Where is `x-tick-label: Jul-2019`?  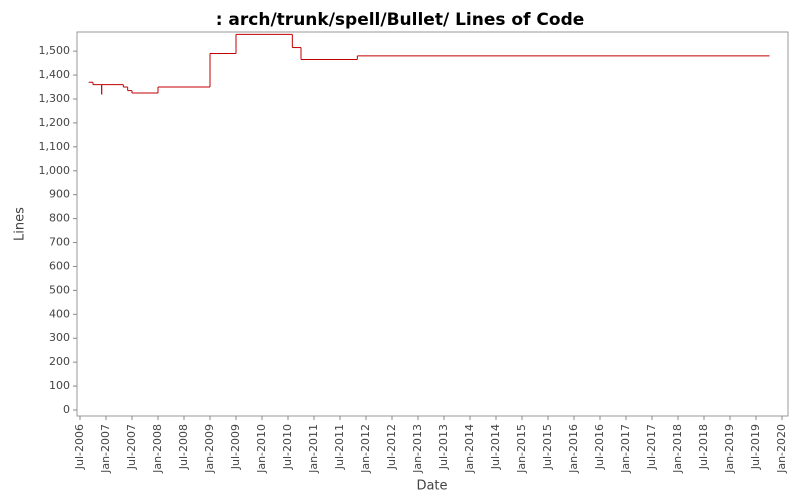
x-tick-label: Jul-2019 is located at coordinates (755, 447).